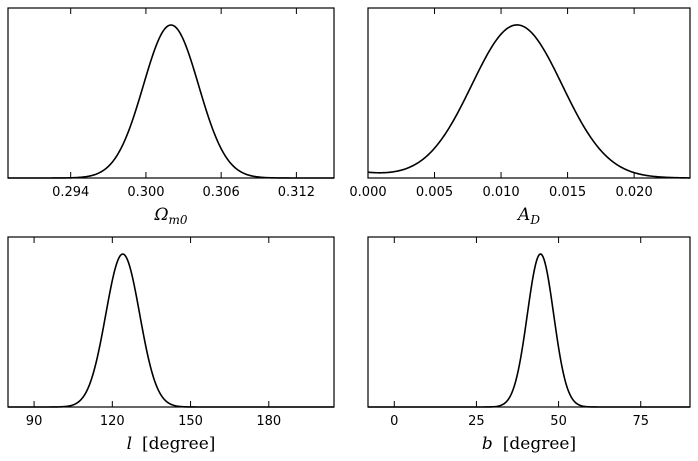 The width and height of the screenshot is (698, 461). I want to click on x-tick-label: 0.300, so click(145, 192).